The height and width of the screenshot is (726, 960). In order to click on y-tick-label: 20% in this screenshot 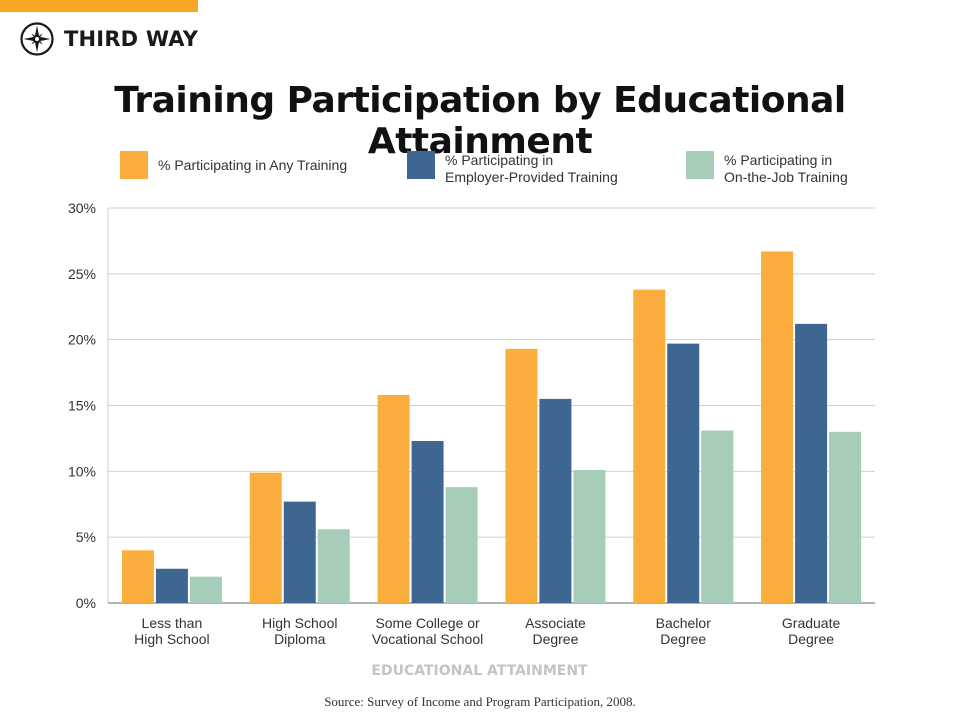, I will do `click(82, 340)`.